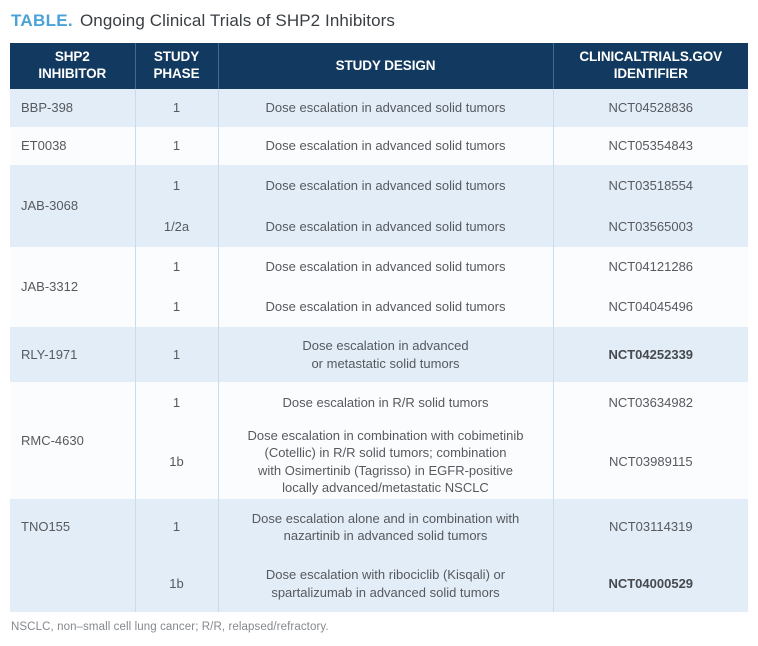 The image size is (758, 646). What do you see at coordinates (42, 20) in the screenshot?
I see `table-title-label: TABLE.` at bounding box center [42, 20].